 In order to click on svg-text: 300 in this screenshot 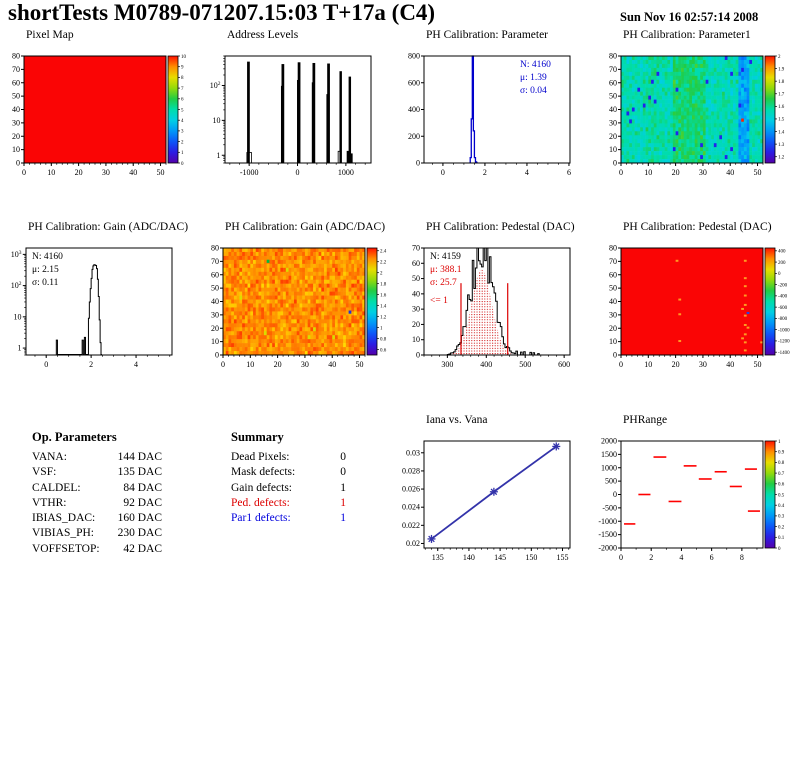, I will do `click(447, 364)`.